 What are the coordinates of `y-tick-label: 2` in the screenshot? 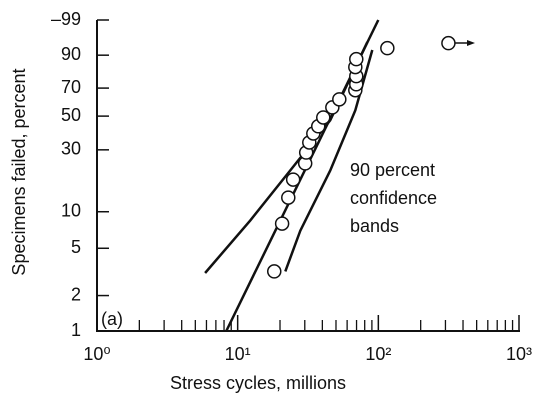 It's located at (76, 294).